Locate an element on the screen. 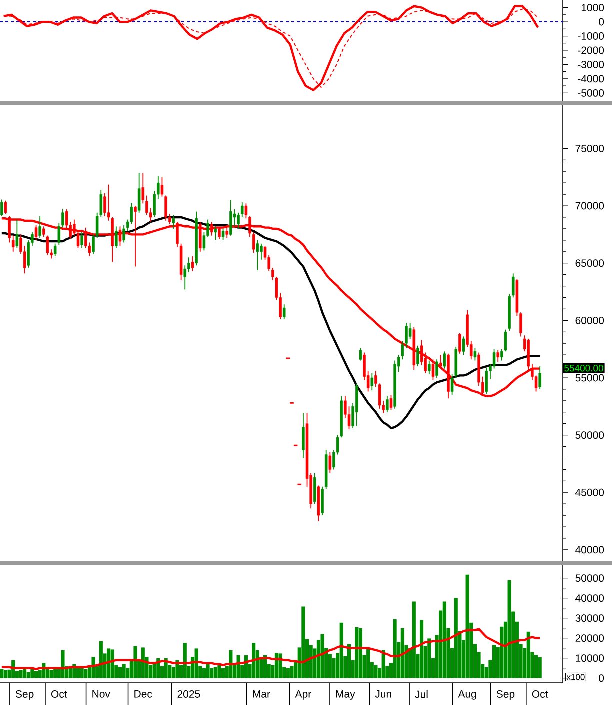 The height and width of the screenshot is (705, 612). y-tick-label: 40000 is located at coordinates (590, 550).